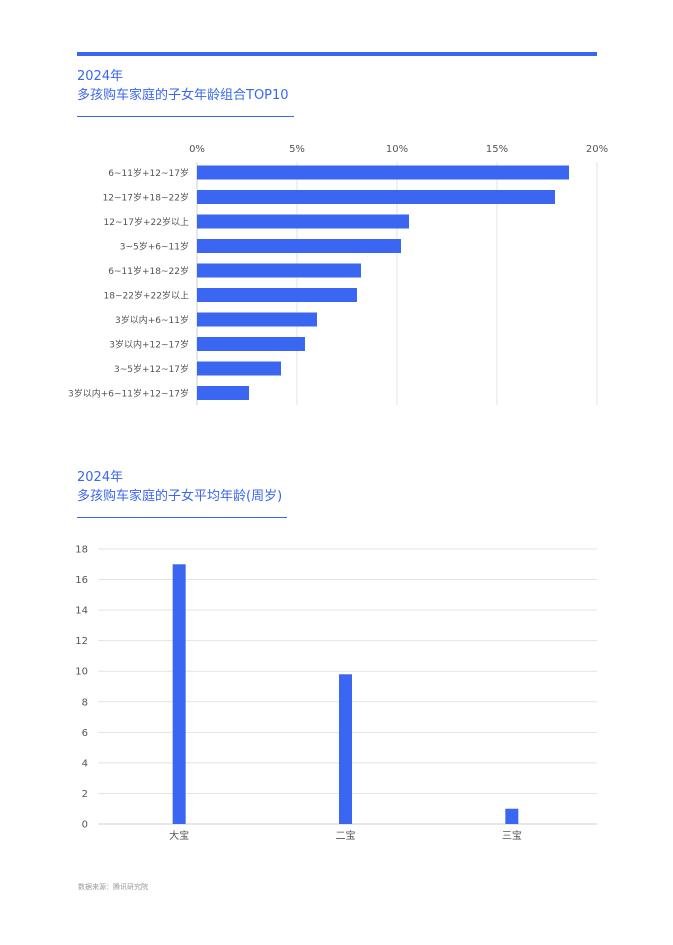 This screenshot has width=673, height=945. I want to click on x-tick-label: 20%, so click(597, 149).